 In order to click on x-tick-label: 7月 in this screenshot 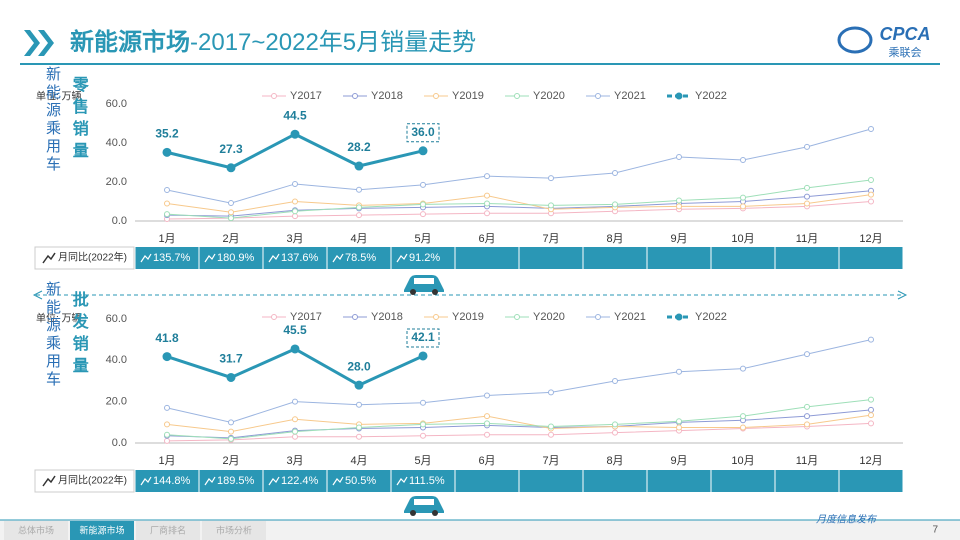, I will do `click(550, 239)`.